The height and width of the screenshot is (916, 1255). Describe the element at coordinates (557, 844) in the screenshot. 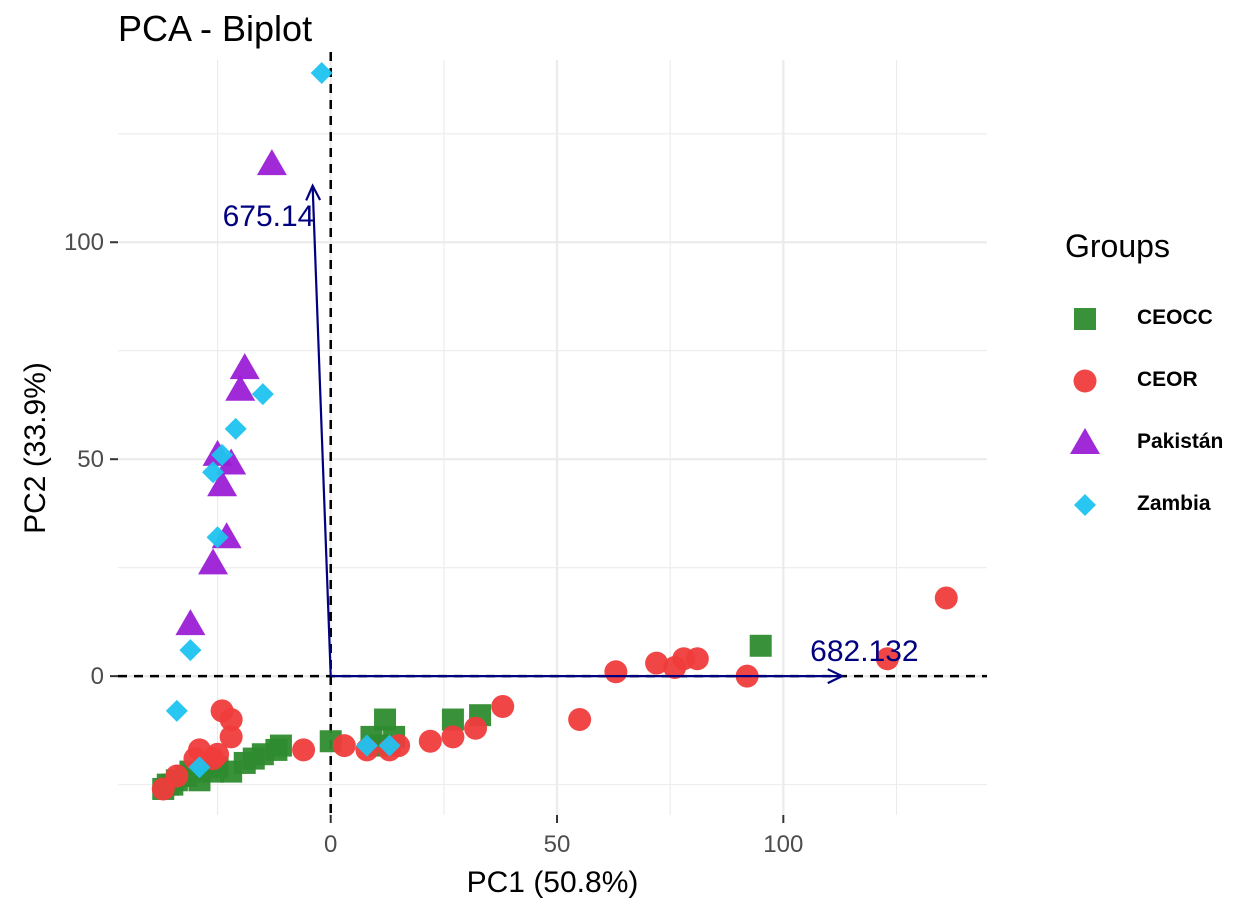

I see `x-tick-label: 50` at that location.